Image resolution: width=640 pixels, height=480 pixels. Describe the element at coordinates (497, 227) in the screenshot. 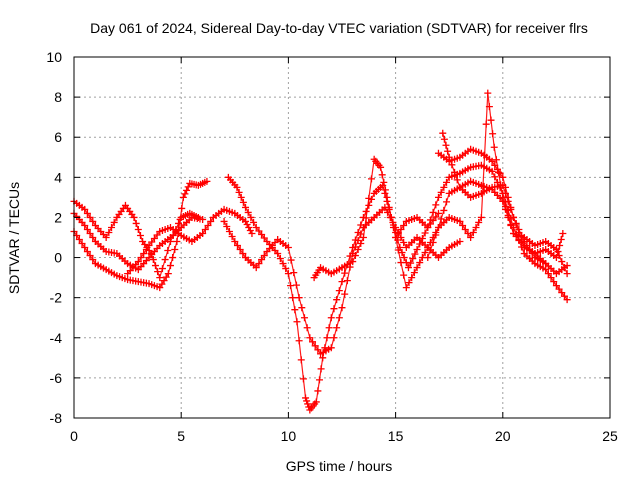

I see `series-sat-i` at that location.